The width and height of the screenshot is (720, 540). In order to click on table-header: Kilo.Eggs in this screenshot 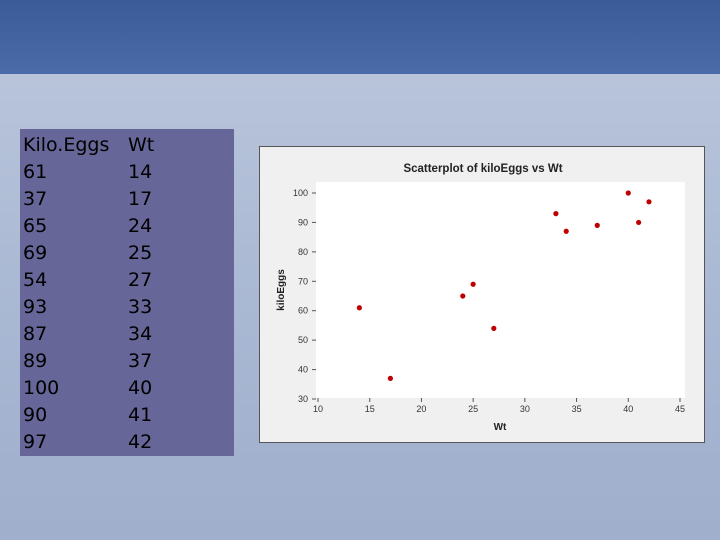, I will do `click(66, 145)`.